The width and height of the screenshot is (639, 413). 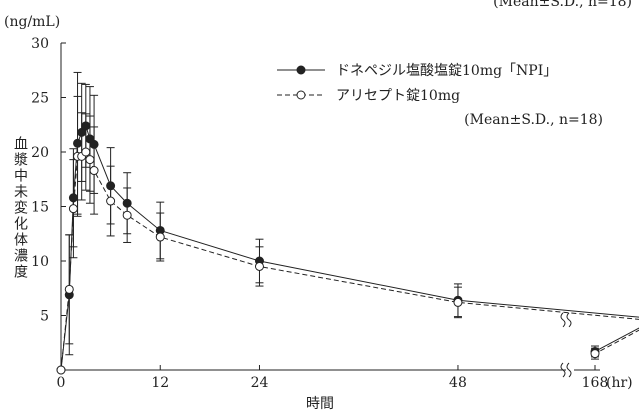 What do you see at coordinates (40, 44) in the screenshot?
I see `y-tick-label: 30` at bounding box center [40, 44].